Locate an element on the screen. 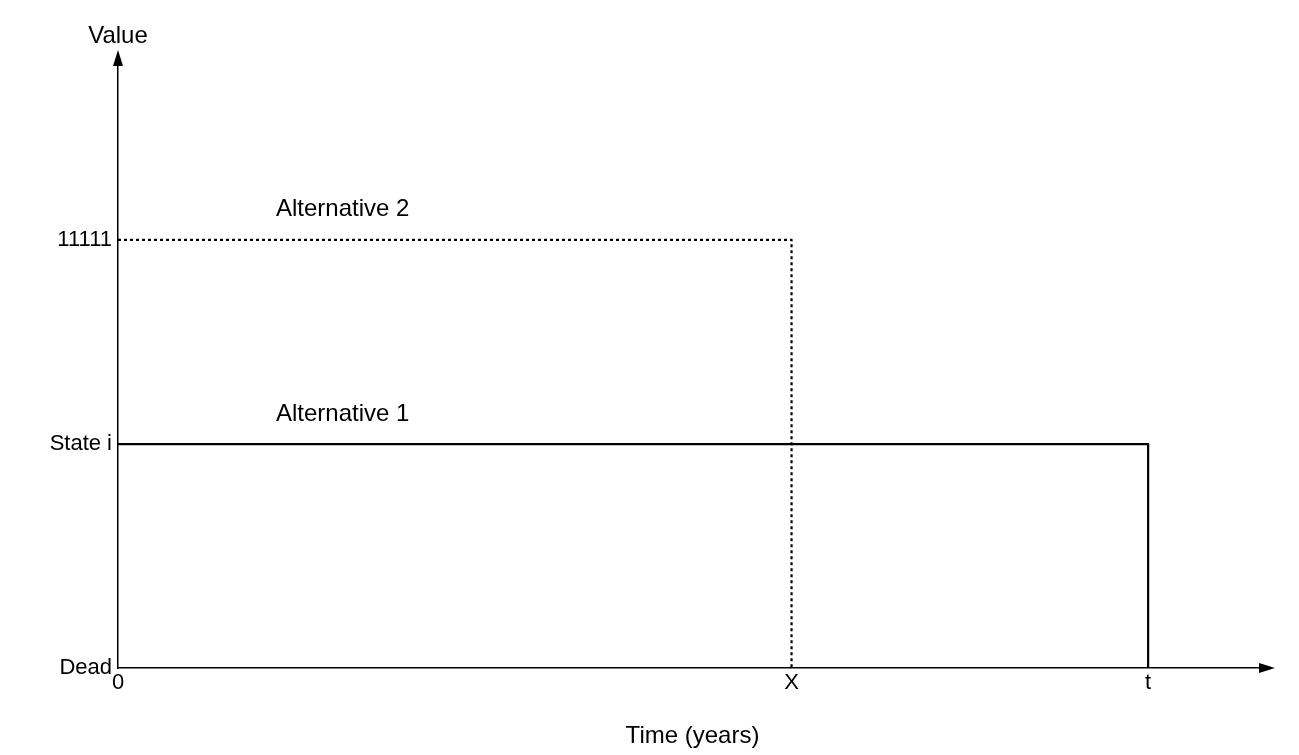  text: Value is located at coordinates (118, 34).